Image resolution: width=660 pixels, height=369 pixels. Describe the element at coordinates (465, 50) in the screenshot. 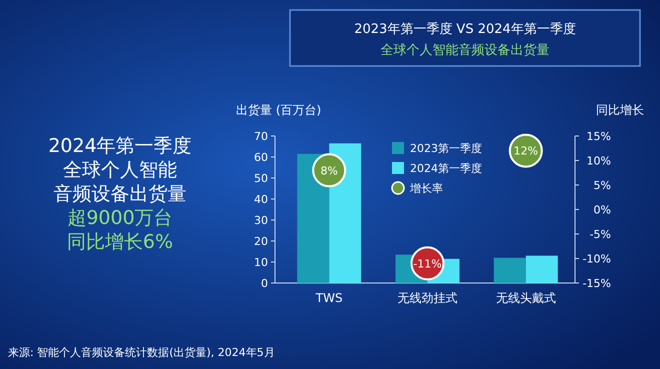

I see `chart-subtitle: 全球个人智能音频设备出货量` at that location.